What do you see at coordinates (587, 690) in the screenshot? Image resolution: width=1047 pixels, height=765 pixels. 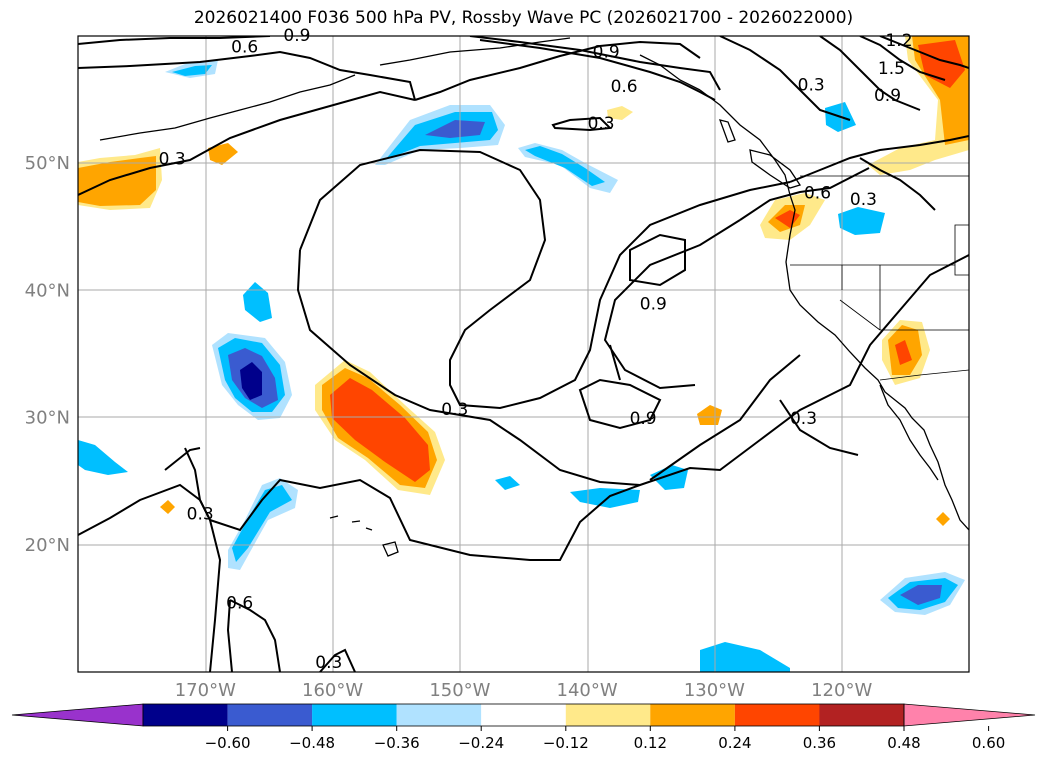 I see `lon-tick-label: 140°W` at bounding box center [587, 690].